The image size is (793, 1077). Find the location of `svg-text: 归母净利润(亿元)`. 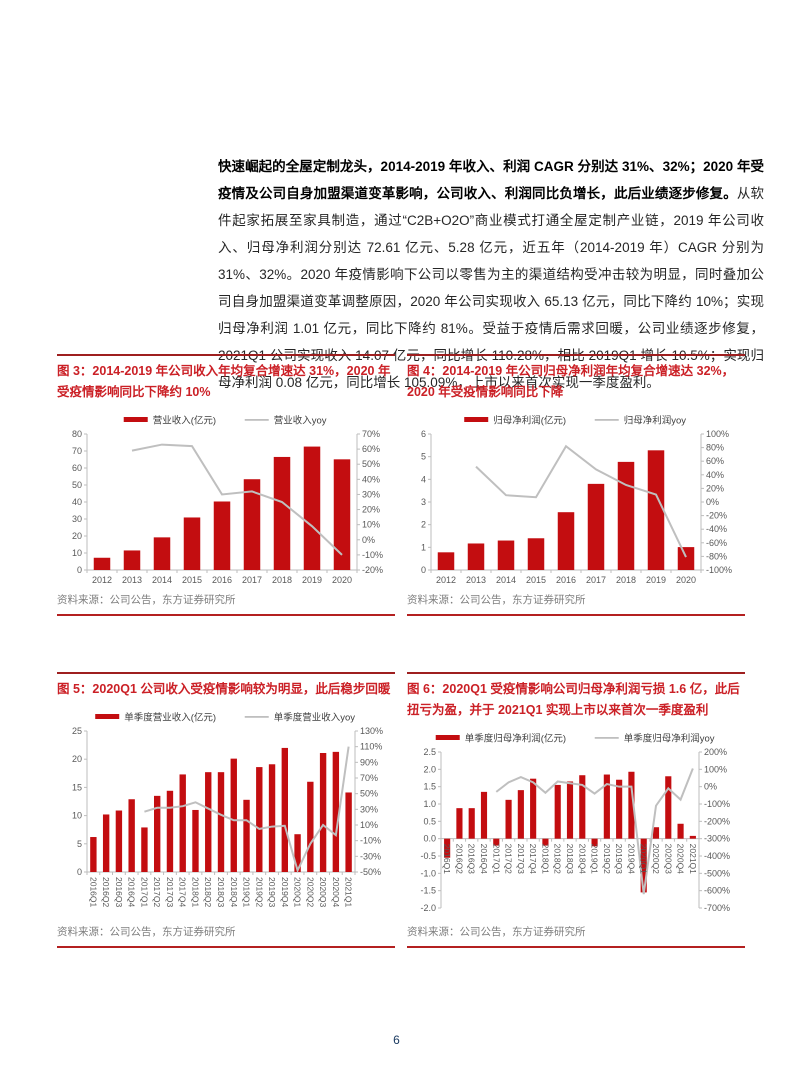

svg-text: 归母净利润(亿元) is located at coordinates (529, 421).